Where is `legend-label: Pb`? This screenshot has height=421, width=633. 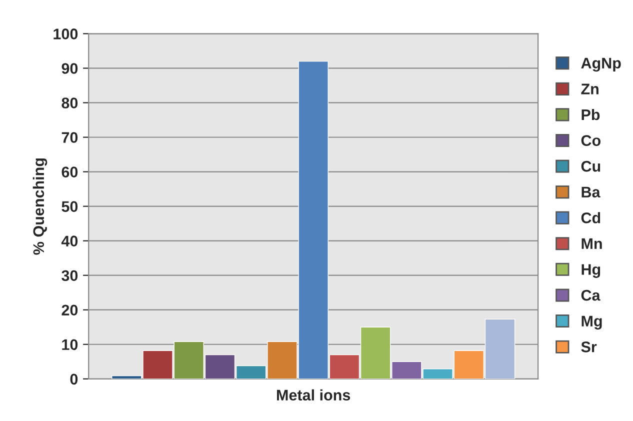 legend-label: Pb is located at coordinates (591, 114).